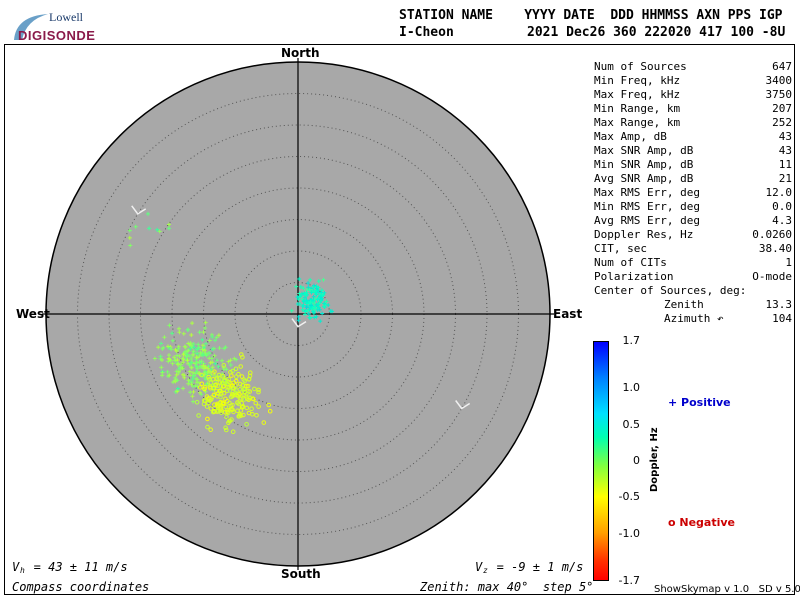  I want to click on stat-row: Max SNR Amp, dB 43, so click(693, 151).